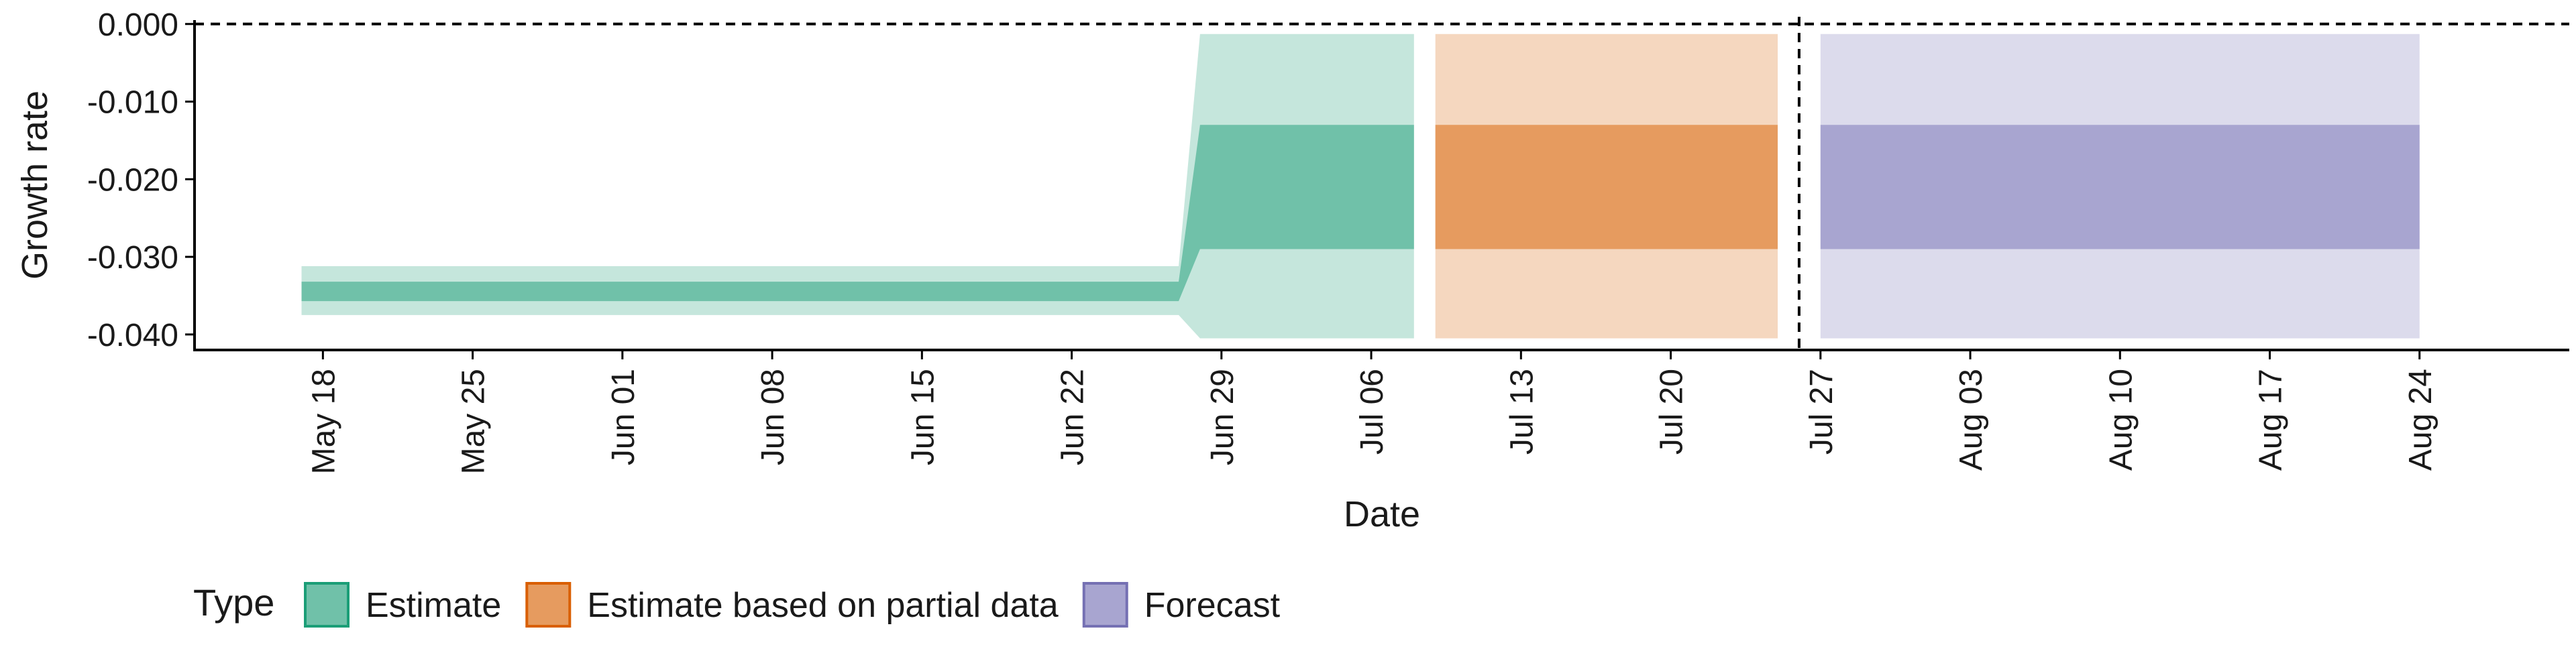 This screenshot has width=2576, height=647. What do you see at coordinates (1372, 412) in the screenshot?
I see `x-tick-label: Jul 06` at bounding box center [1372, 412].